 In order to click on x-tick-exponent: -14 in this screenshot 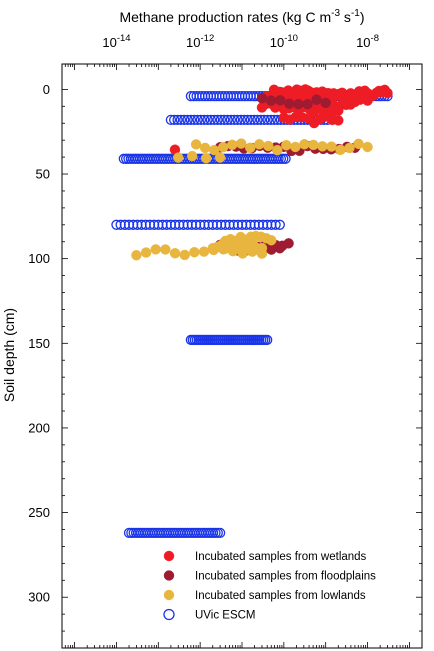, I will do `click(124, 38)`.